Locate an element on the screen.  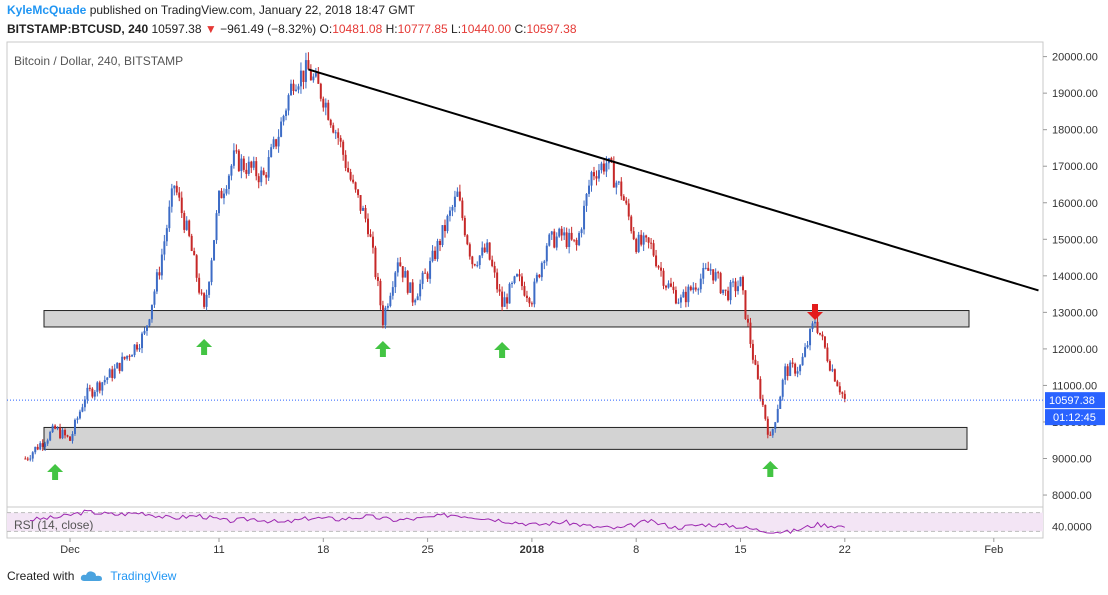
footer: Created with TradingView is located at coordinates (91, 576).